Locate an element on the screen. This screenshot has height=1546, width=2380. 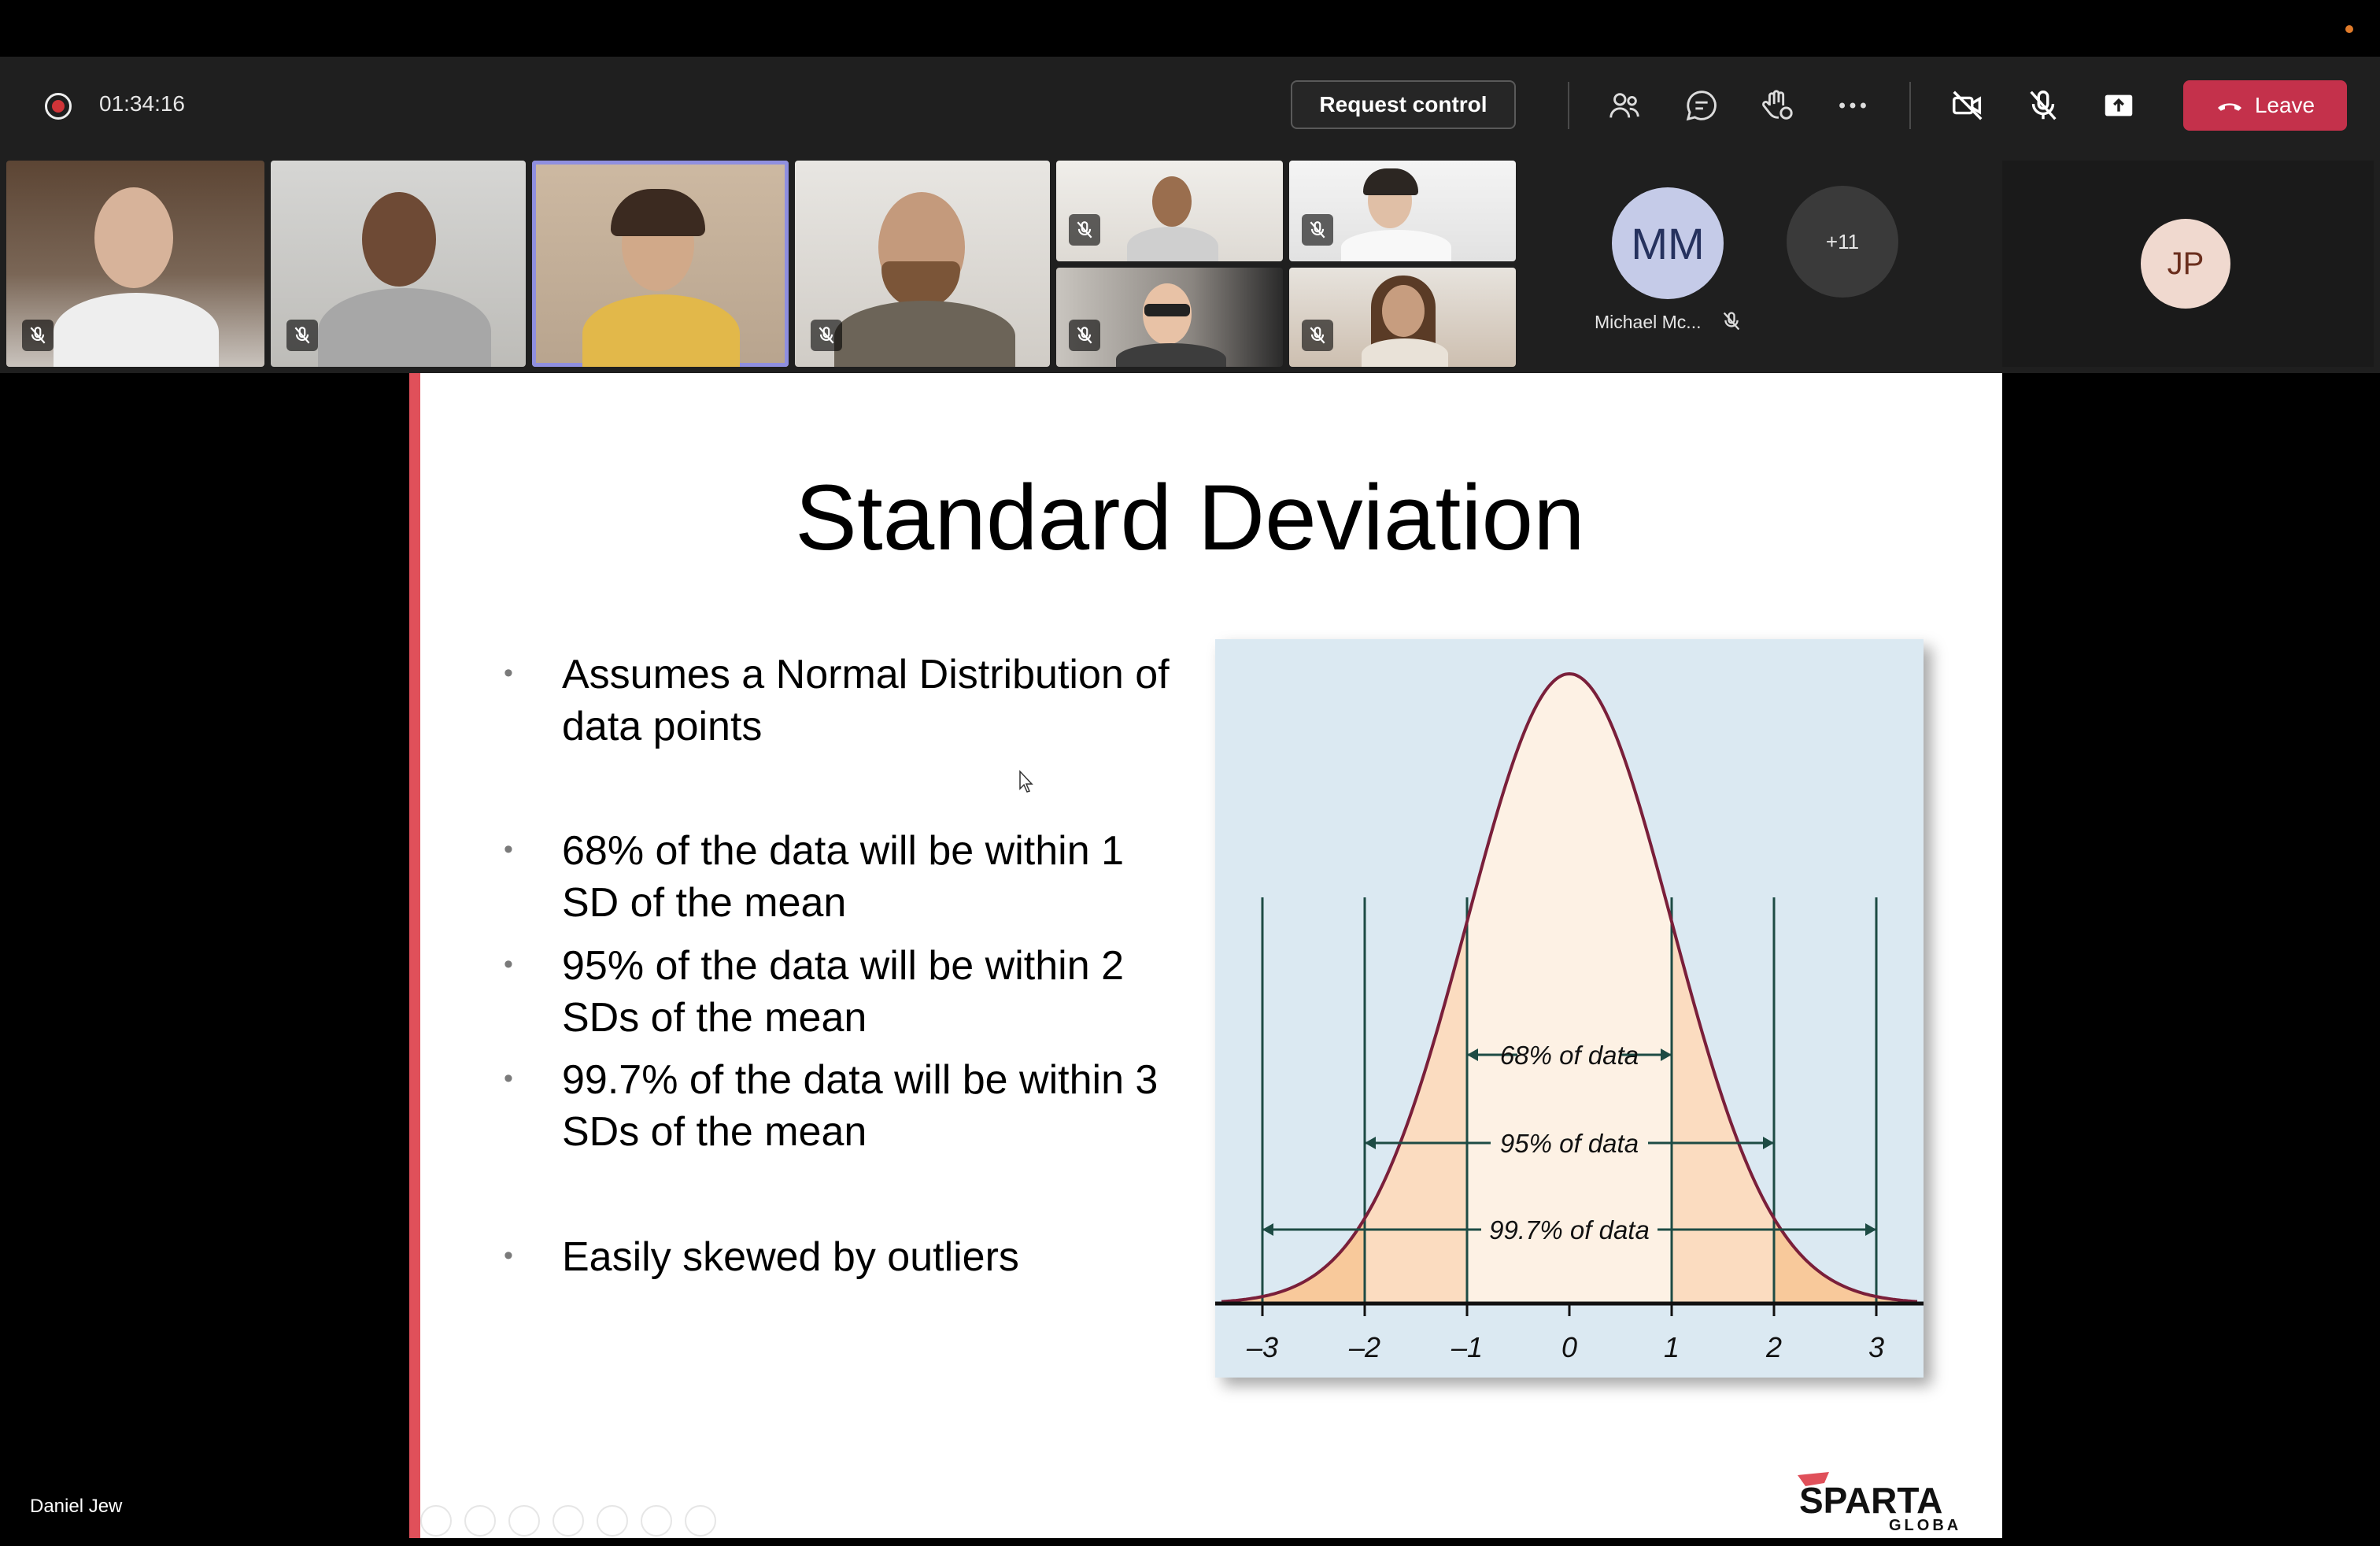
annotation-label: 68% of data is located at coordinates (1569, 1055).